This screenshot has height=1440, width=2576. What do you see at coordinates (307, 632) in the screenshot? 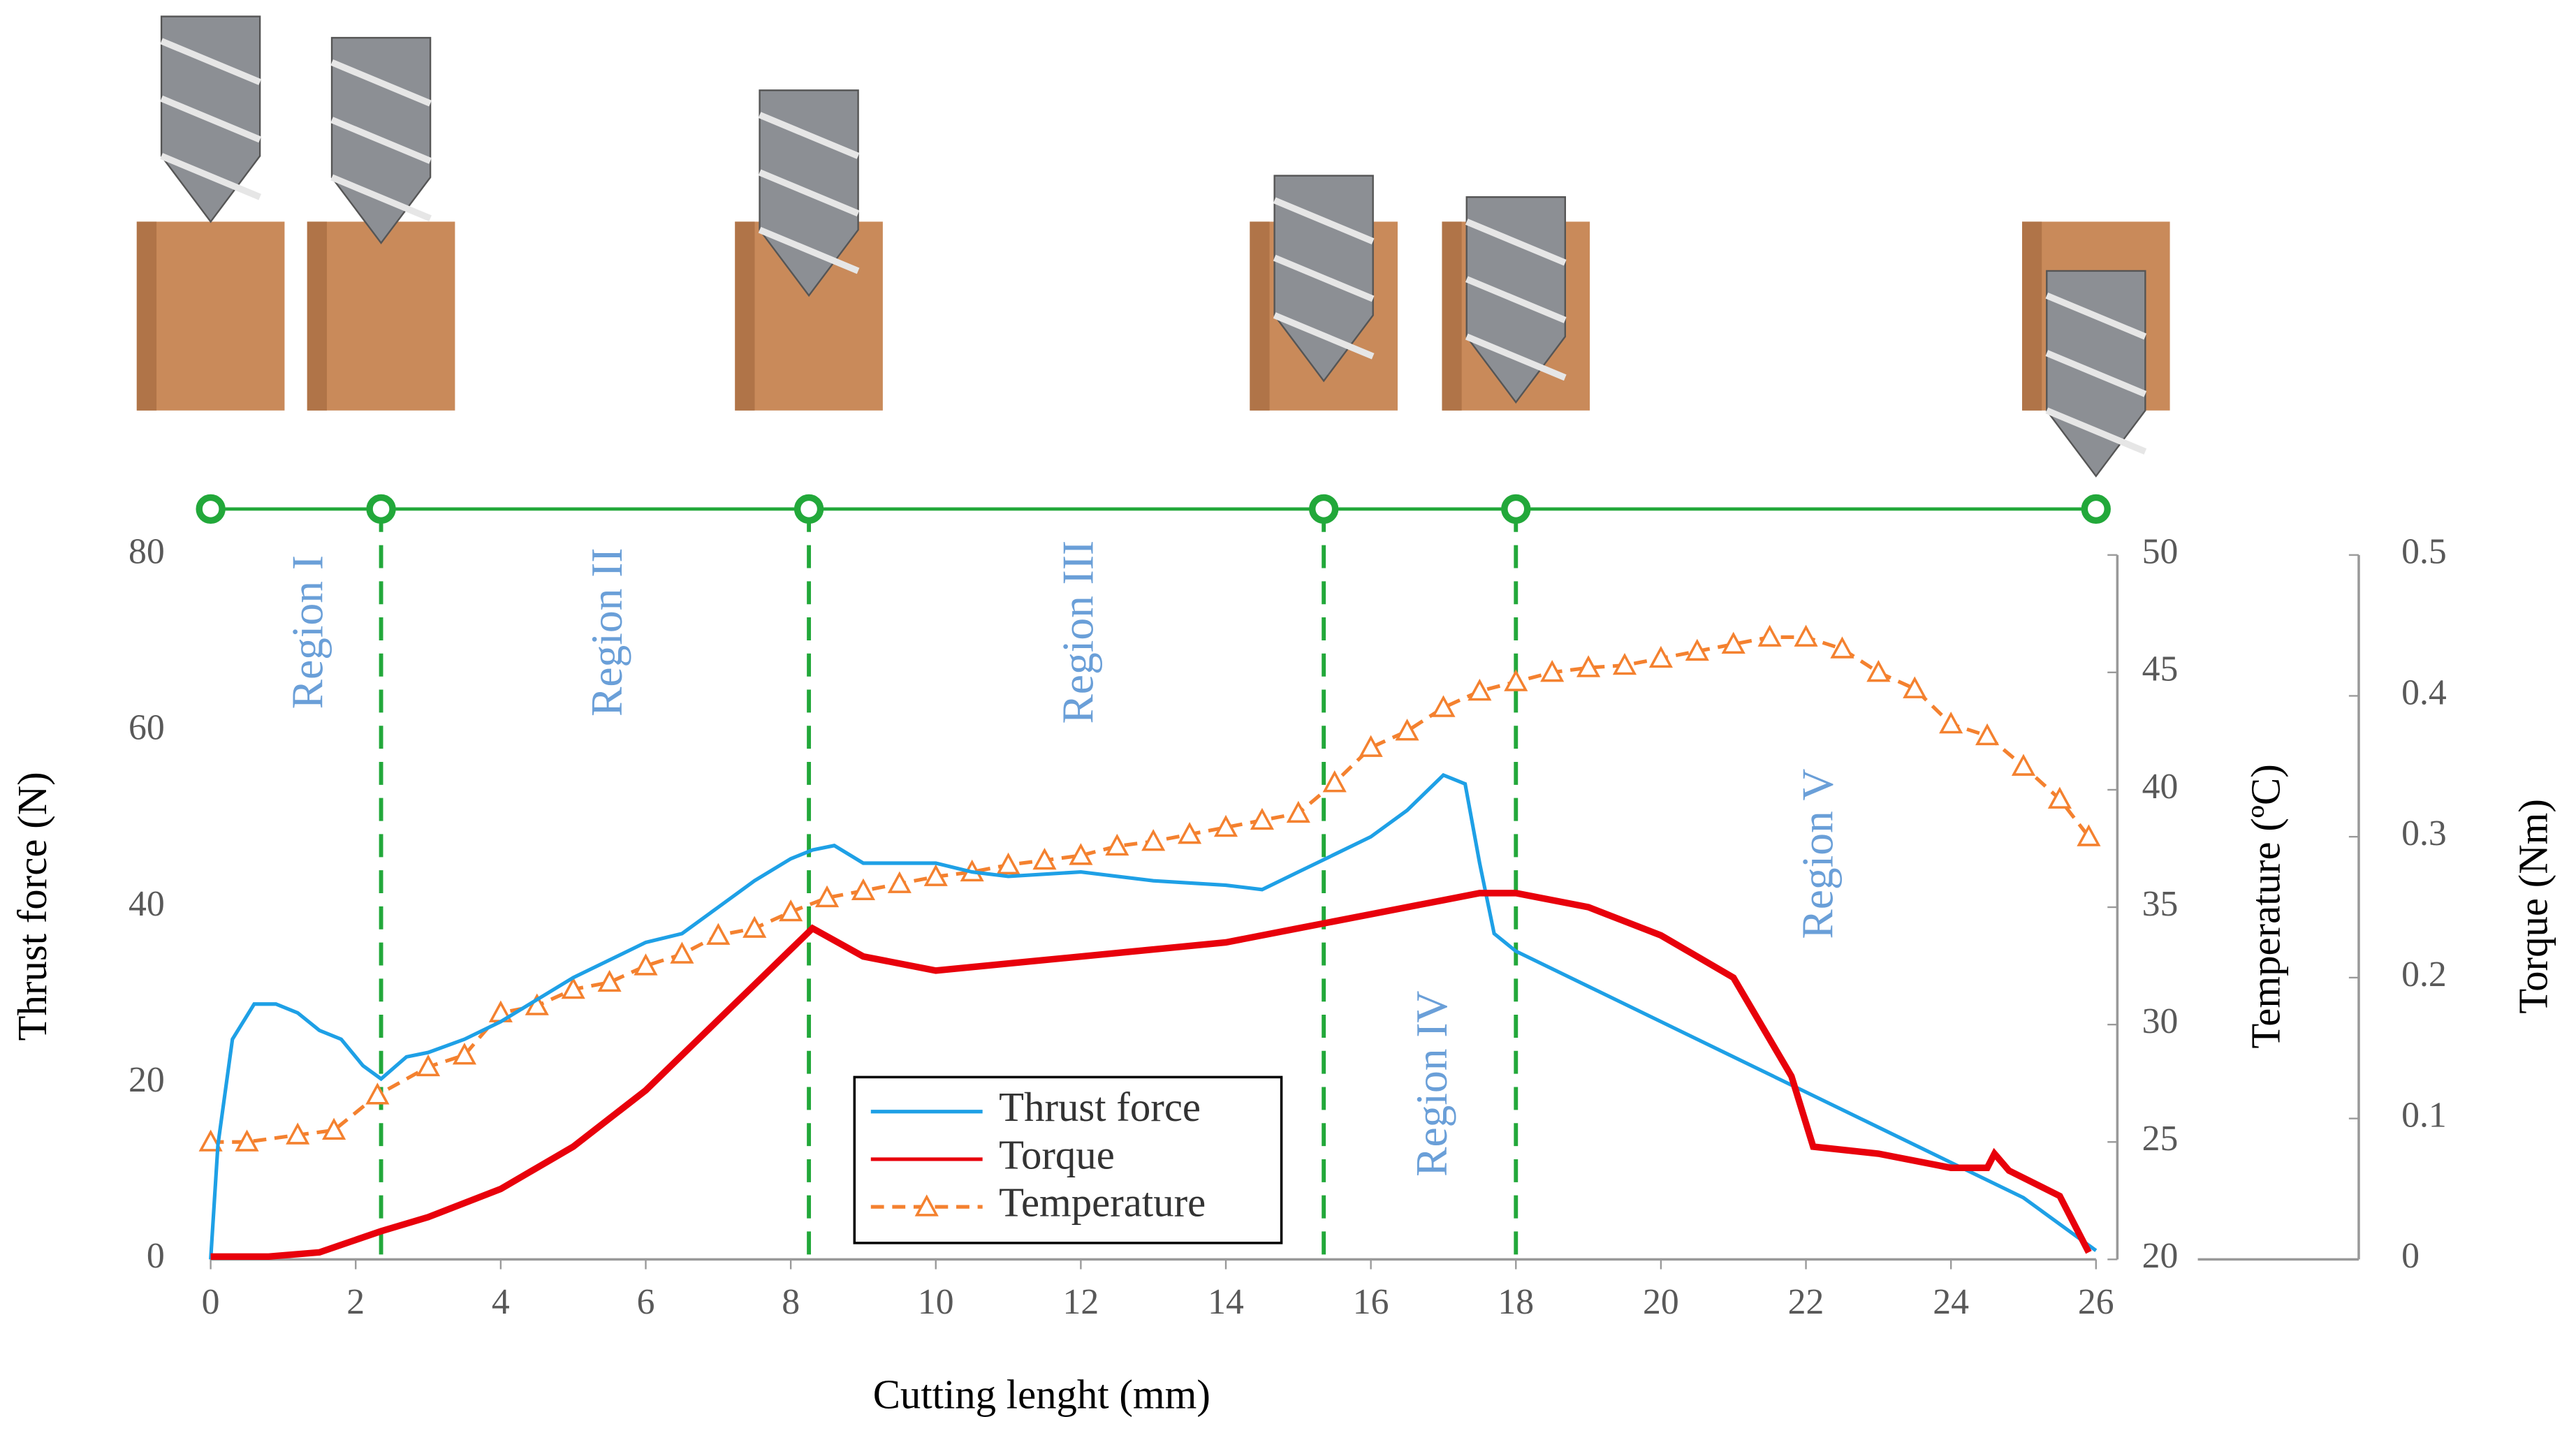
I see `region-label: Region I` at bounding box center [307, 632].